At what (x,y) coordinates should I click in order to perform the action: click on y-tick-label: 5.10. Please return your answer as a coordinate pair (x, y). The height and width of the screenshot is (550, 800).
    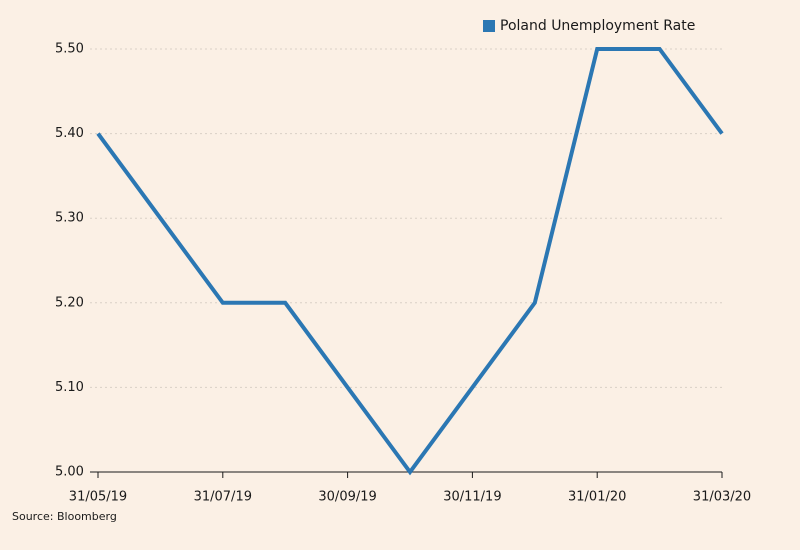
    Looking at the image, I should click on (69, 387).